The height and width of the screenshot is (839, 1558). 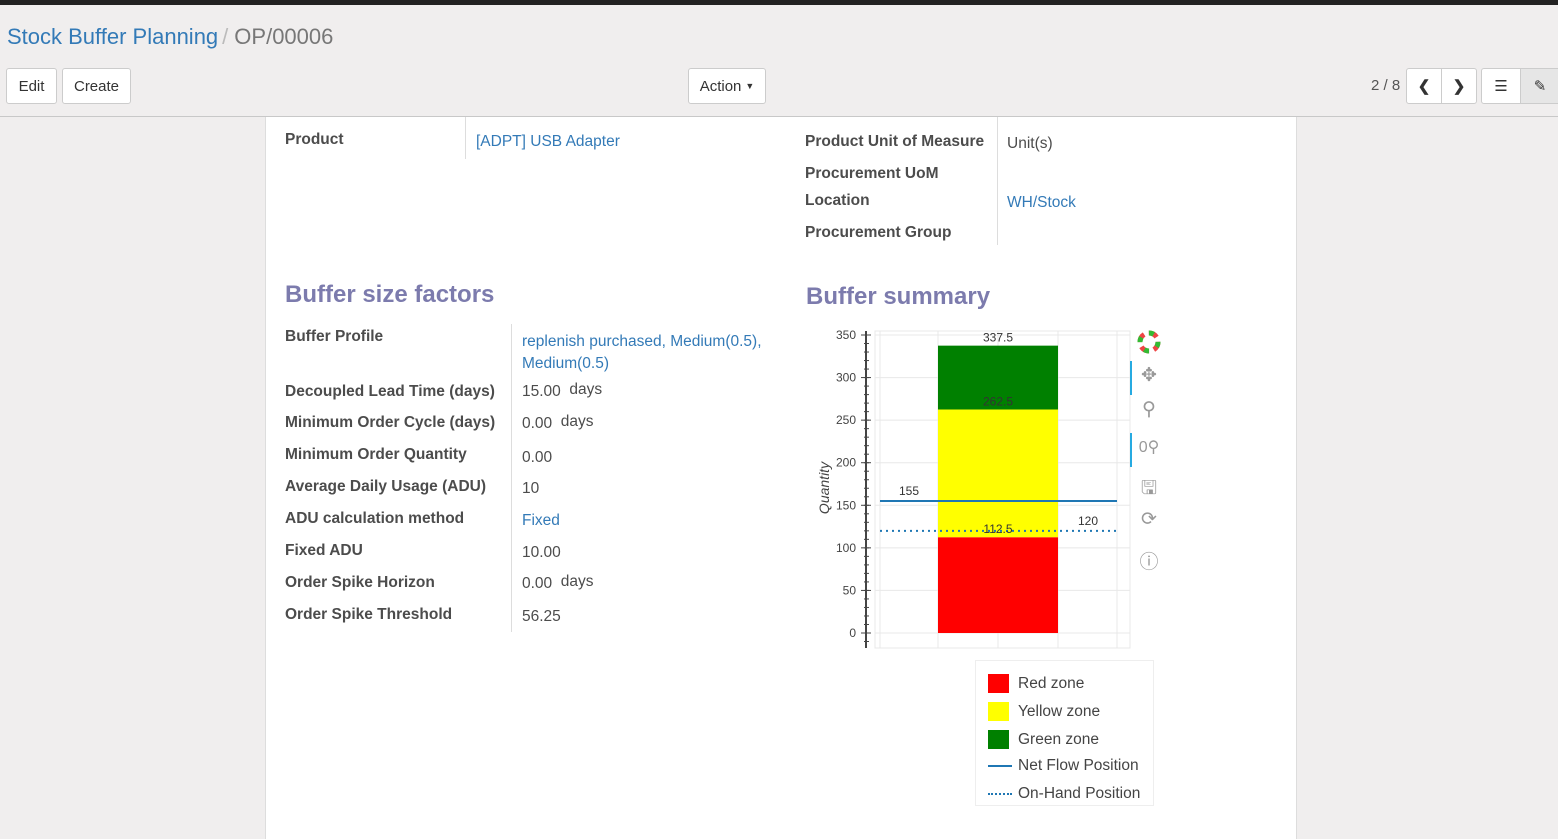 I want to click on spike-threshold-label: Order Spike Threshold, so click(x=369, y=614).